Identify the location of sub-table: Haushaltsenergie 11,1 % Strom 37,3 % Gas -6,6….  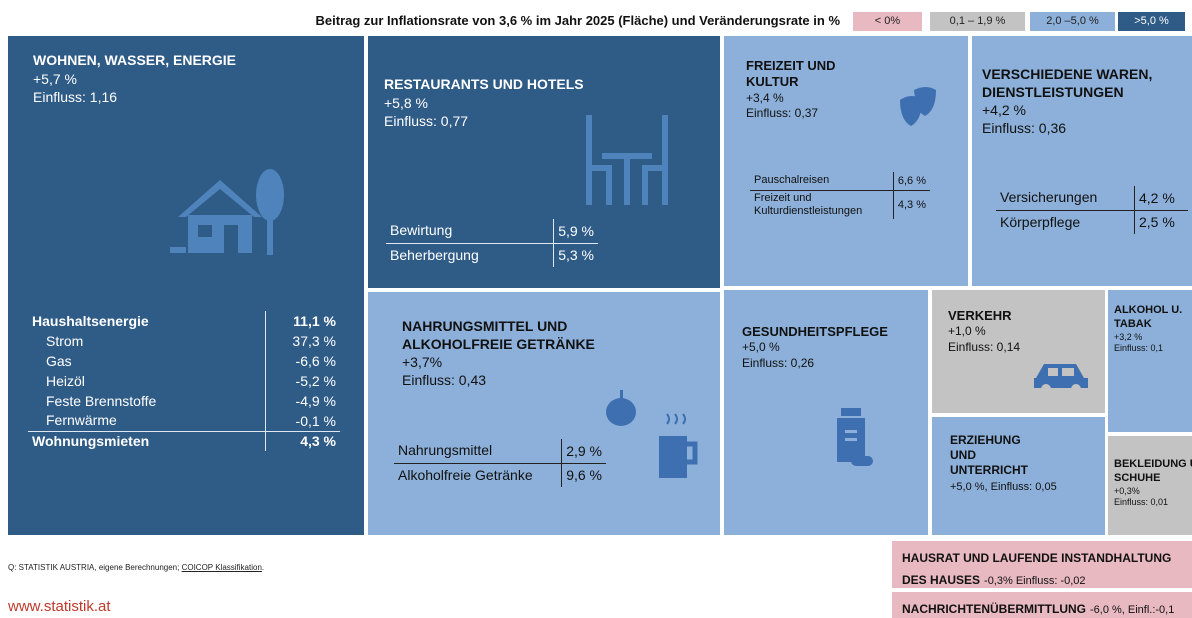
(184, 381).